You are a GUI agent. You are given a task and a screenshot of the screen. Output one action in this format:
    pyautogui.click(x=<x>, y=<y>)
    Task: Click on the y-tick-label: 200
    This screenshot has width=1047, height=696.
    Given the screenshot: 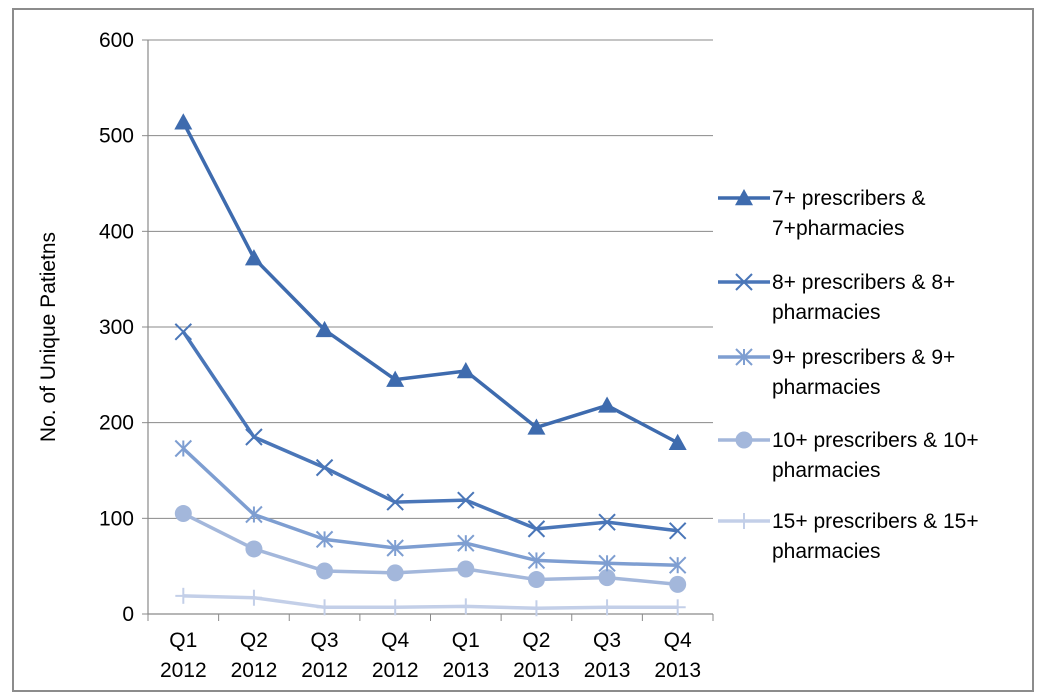 What is the action you would take?
    pyautogui.click(x=116, y=423)
    